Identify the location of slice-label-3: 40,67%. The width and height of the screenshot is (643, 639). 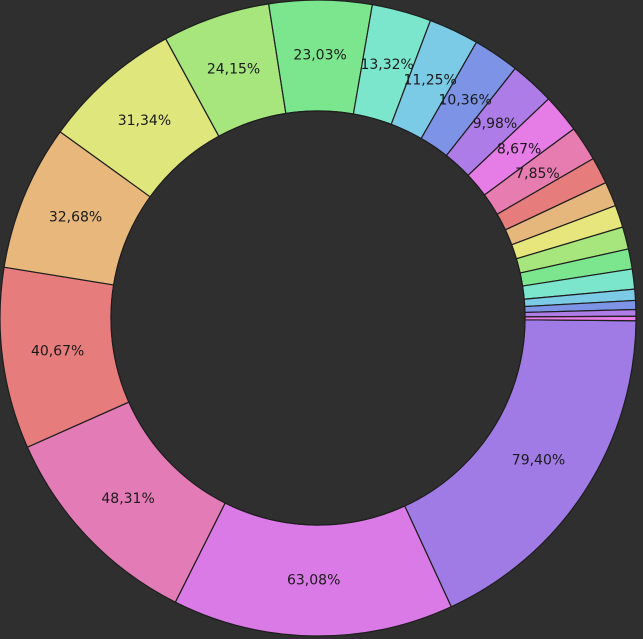
(57, 352).